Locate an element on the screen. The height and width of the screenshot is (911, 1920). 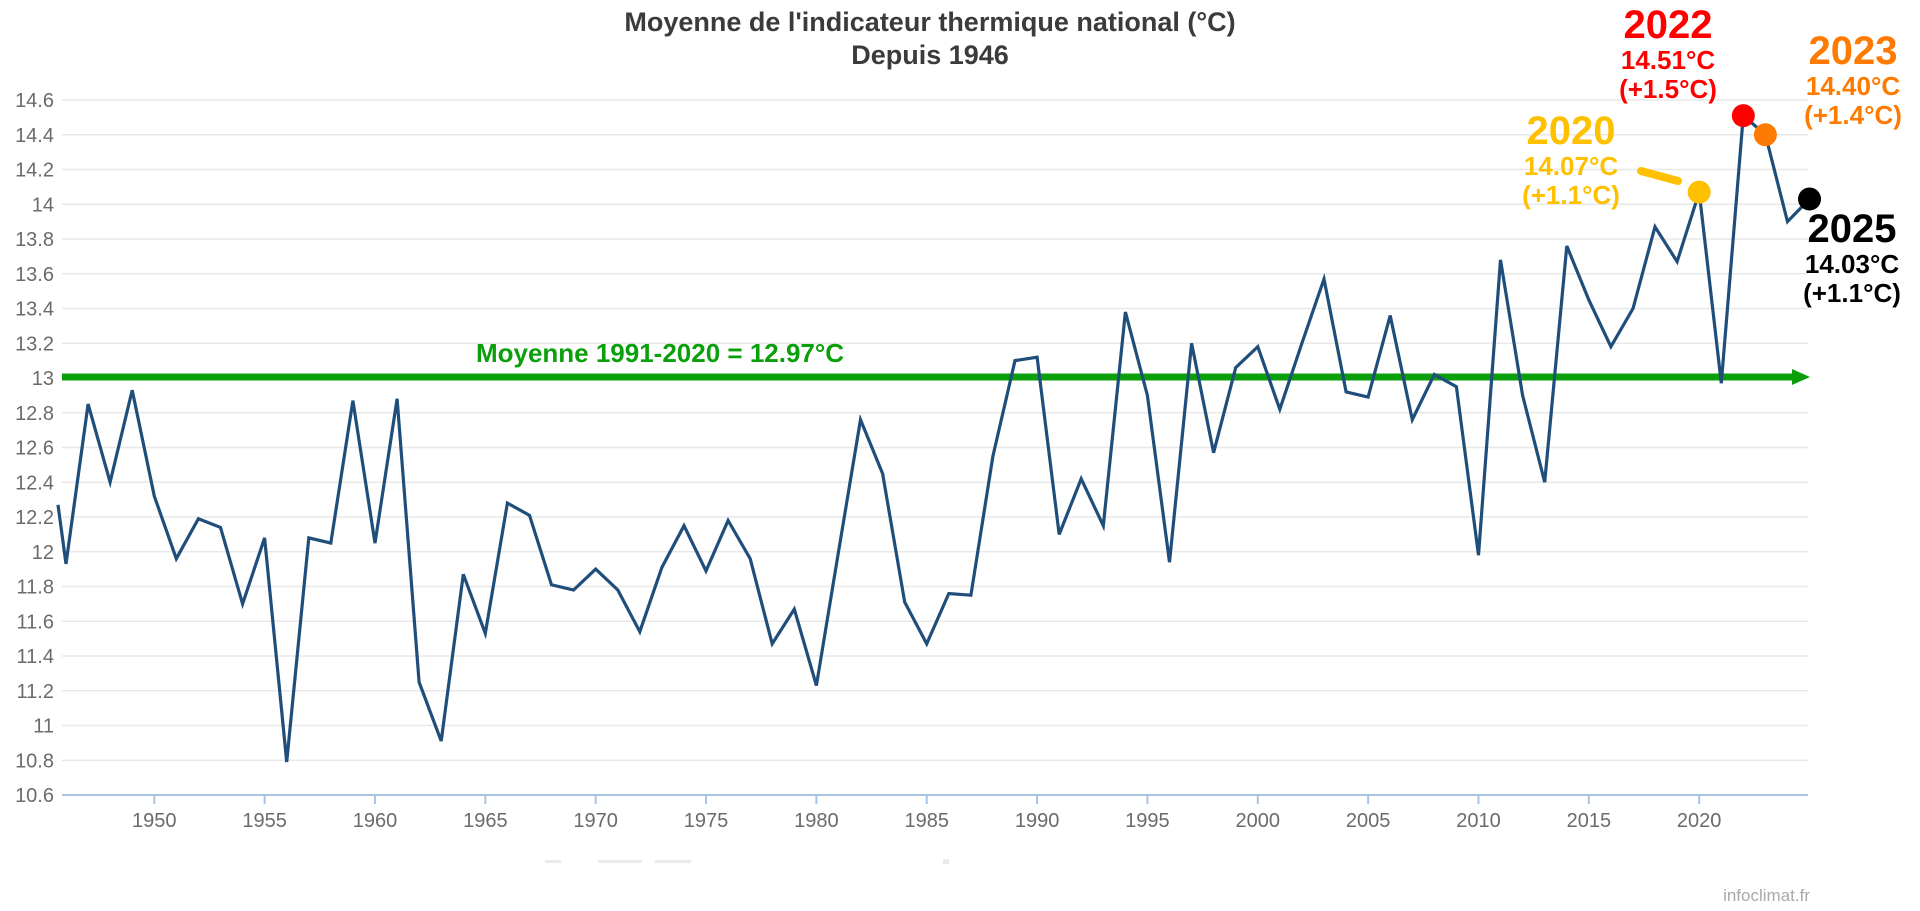
annotation-2020-anomaly: (+1.1°C) is located at coordinates (1571, 195).